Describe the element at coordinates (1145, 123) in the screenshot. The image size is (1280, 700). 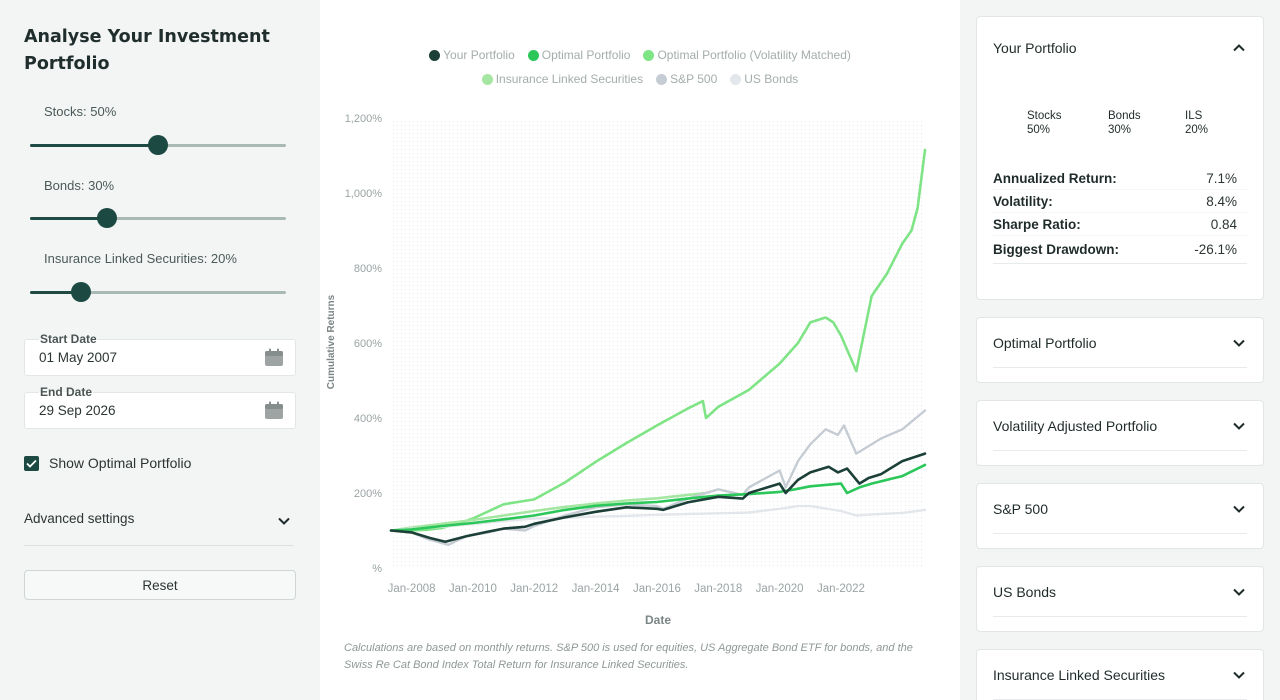
I see `allocation-summary: Stocks 50% Bonds 30% ILS 20%` at that location.